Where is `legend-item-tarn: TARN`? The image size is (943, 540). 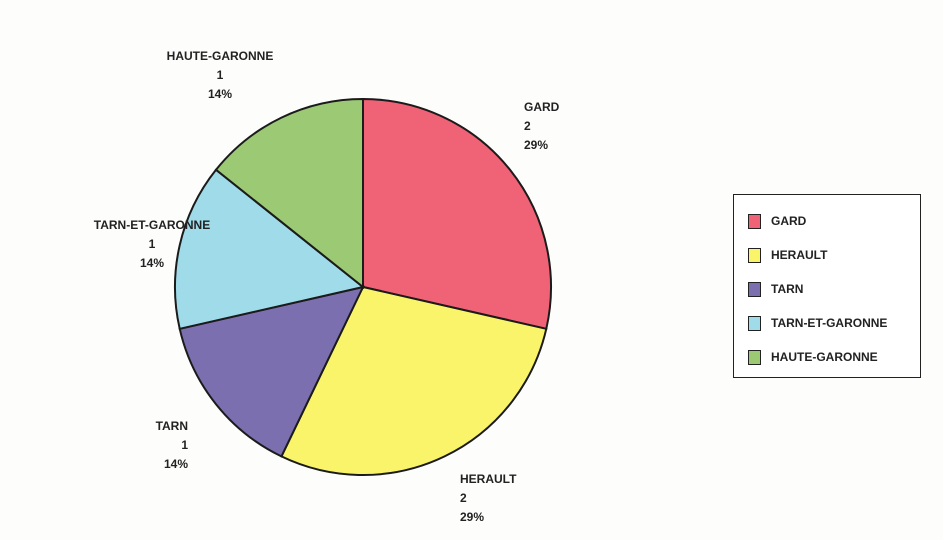
legend-item-tarn: TARN is located at coordinates (834, 289).